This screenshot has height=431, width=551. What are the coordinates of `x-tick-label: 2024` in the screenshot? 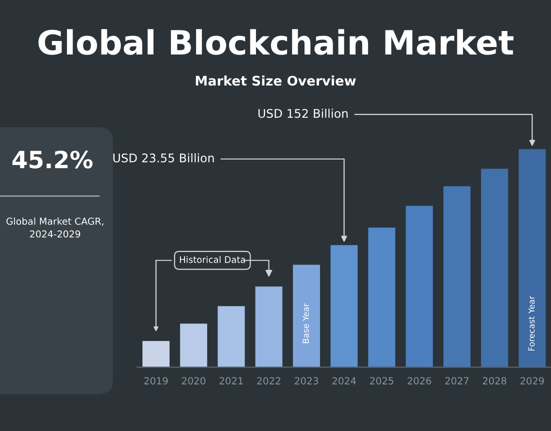 It's located at (344, 380).